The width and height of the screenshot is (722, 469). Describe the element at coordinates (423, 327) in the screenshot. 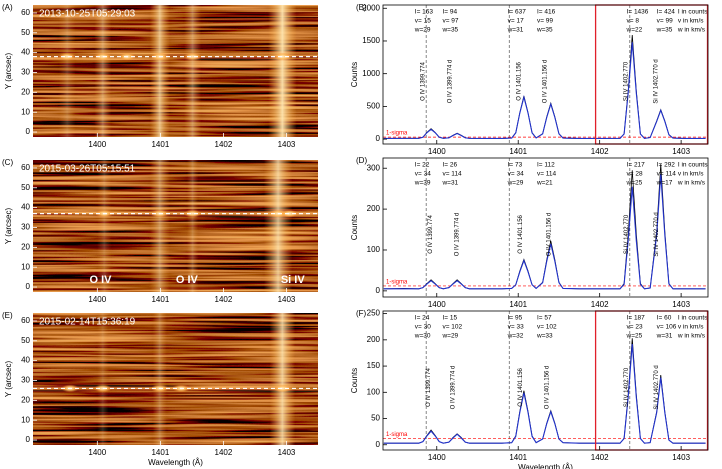

I see `fit-annotation: v= 30` at that location.